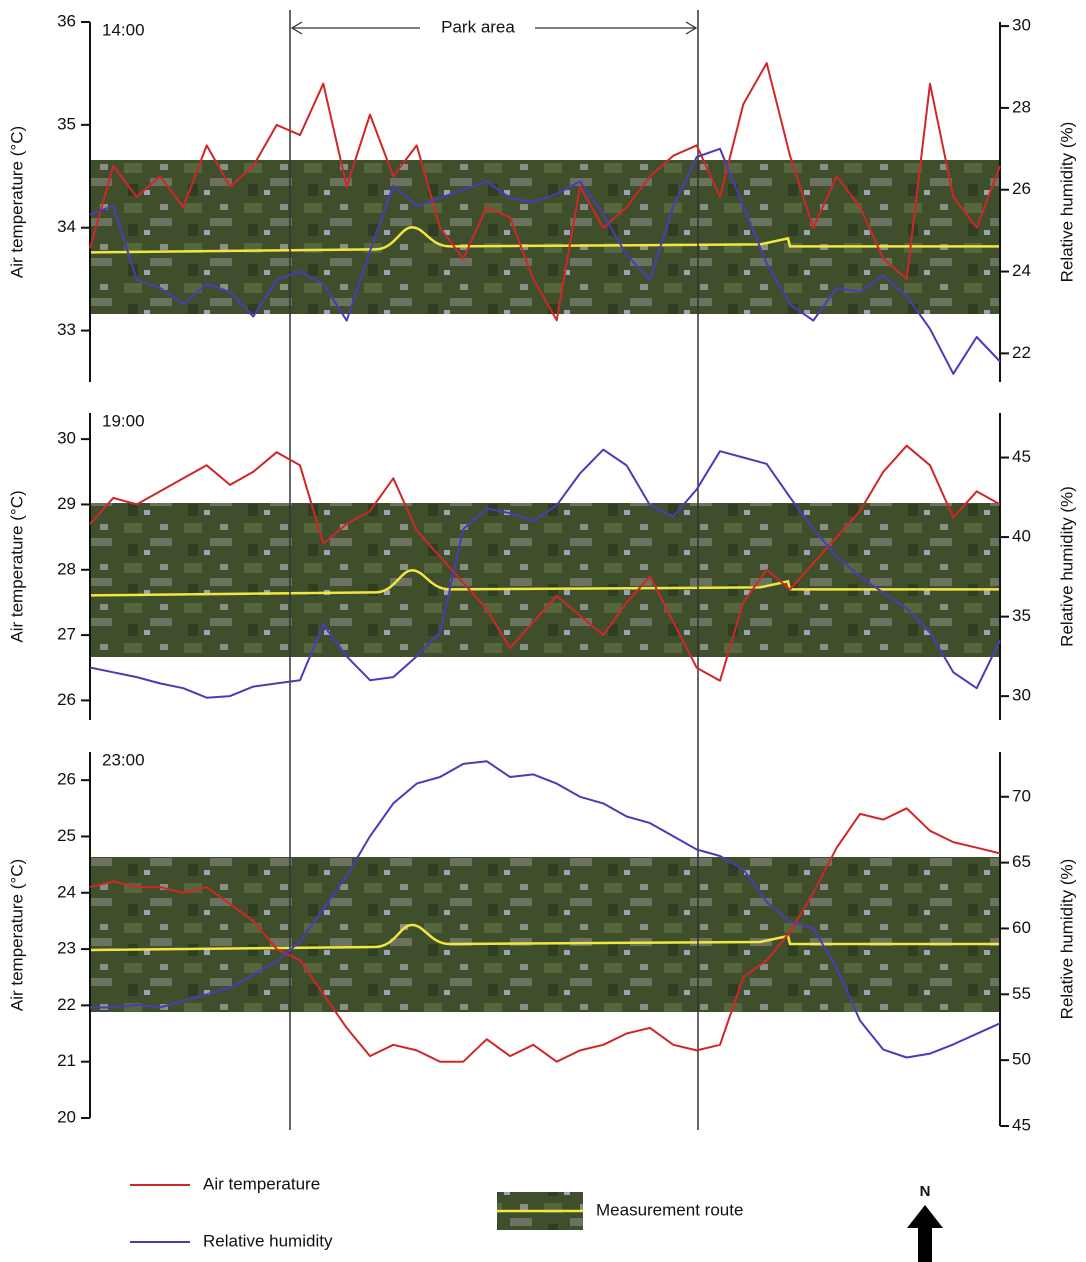 This screenshot has height=1262, width=1086. I want to click on panel-label: 23:00, so click(123, 759).